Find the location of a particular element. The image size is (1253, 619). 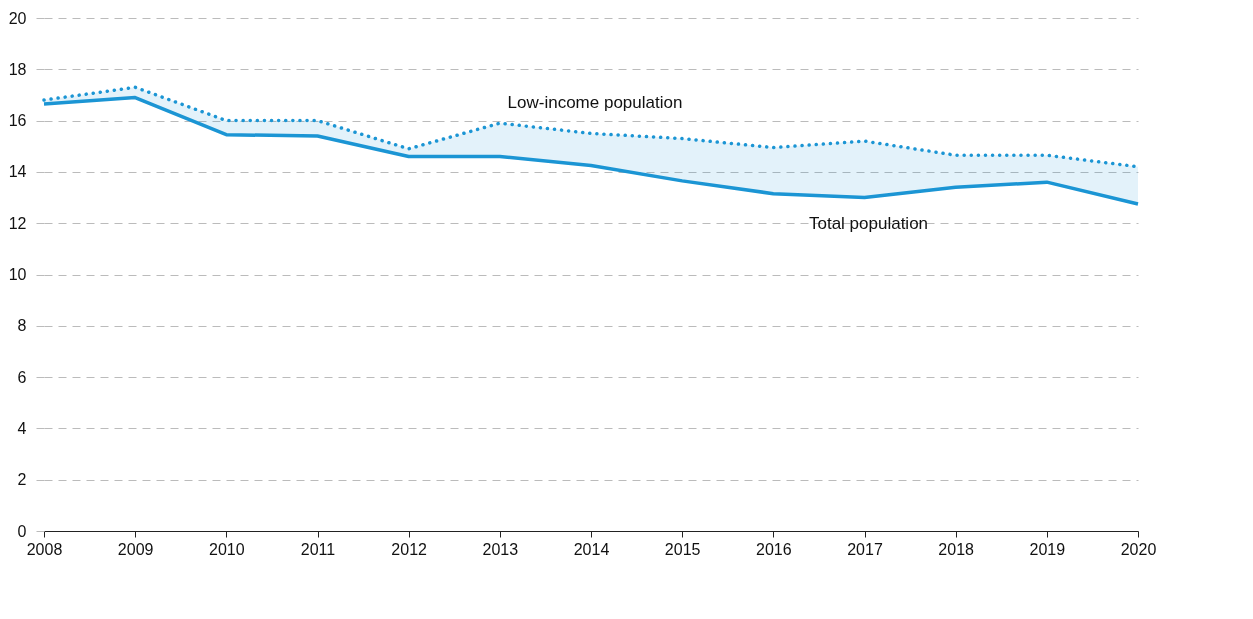

x-tick-label: 2020 is located at coordinates (1138, 549).